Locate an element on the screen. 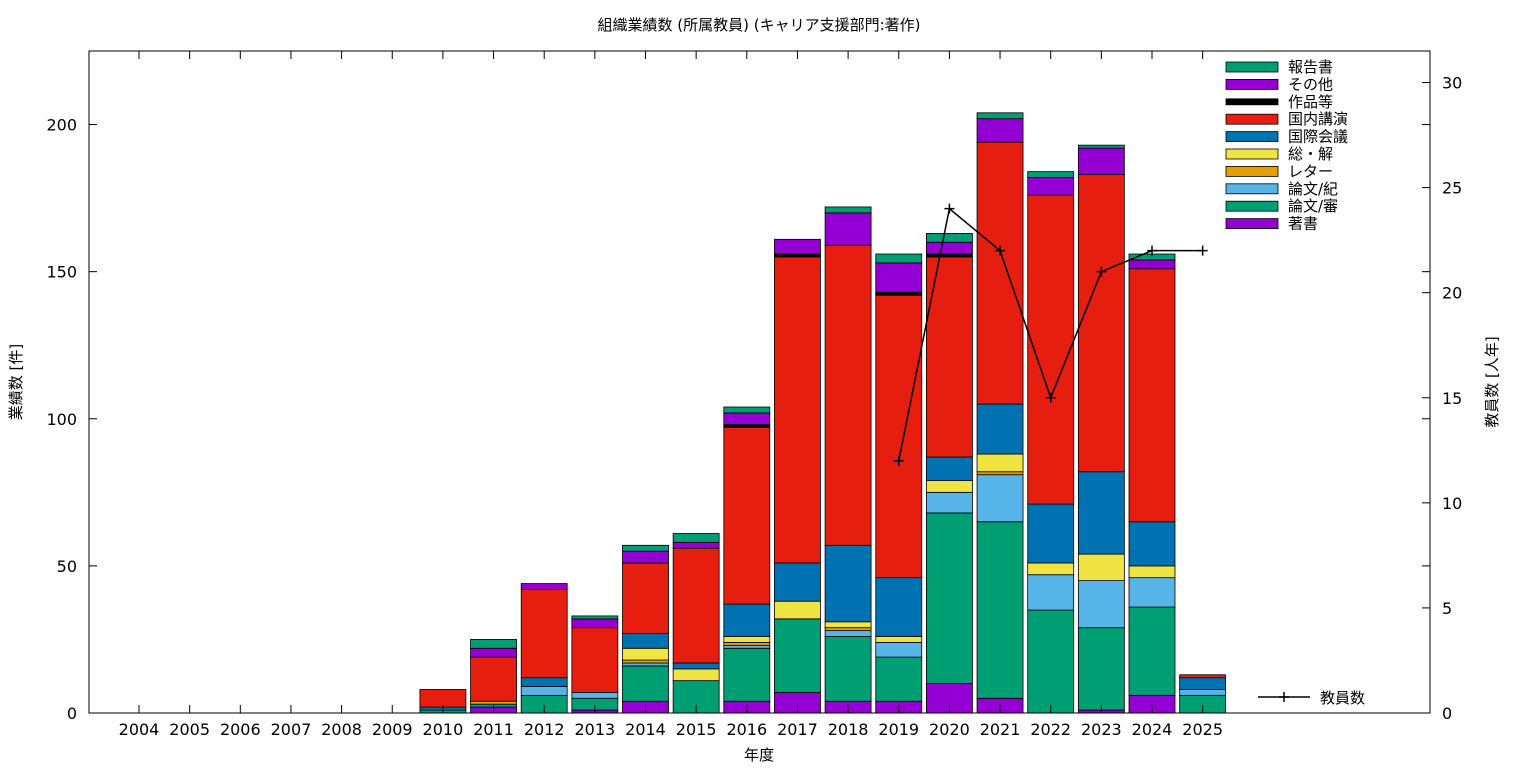 This screenshot has height=768, width=1536. x-tick-label: 2010 is located at coordinates (443, 729).